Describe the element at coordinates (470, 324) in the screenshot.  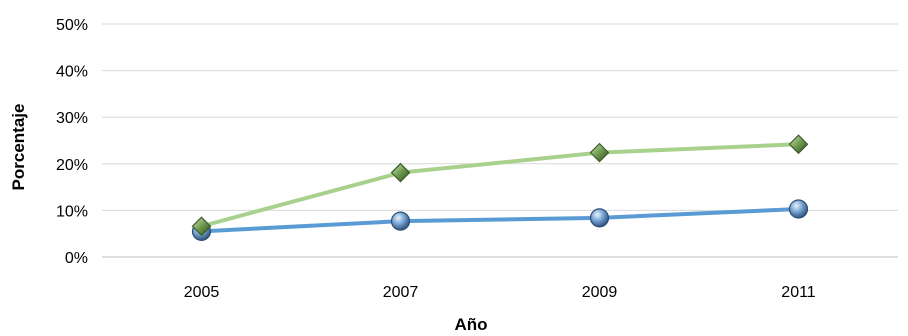
I see `x-axis-title: Año` at that location.